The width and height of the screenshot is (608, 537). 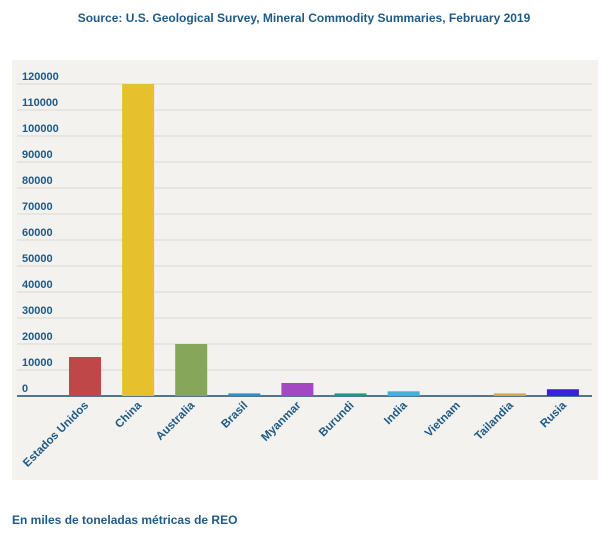 I want to click on x-tick-label: Tailandia, so click(x=495, y=421).